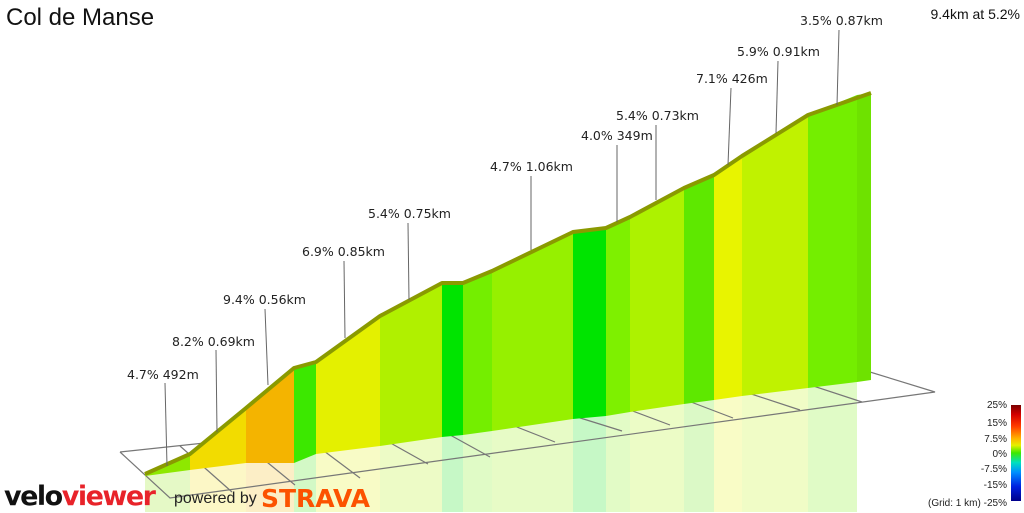 This screenshot has width=1024, height=513. I want to click on segment-label: 5.4% 0.75km, so click(409, 213).